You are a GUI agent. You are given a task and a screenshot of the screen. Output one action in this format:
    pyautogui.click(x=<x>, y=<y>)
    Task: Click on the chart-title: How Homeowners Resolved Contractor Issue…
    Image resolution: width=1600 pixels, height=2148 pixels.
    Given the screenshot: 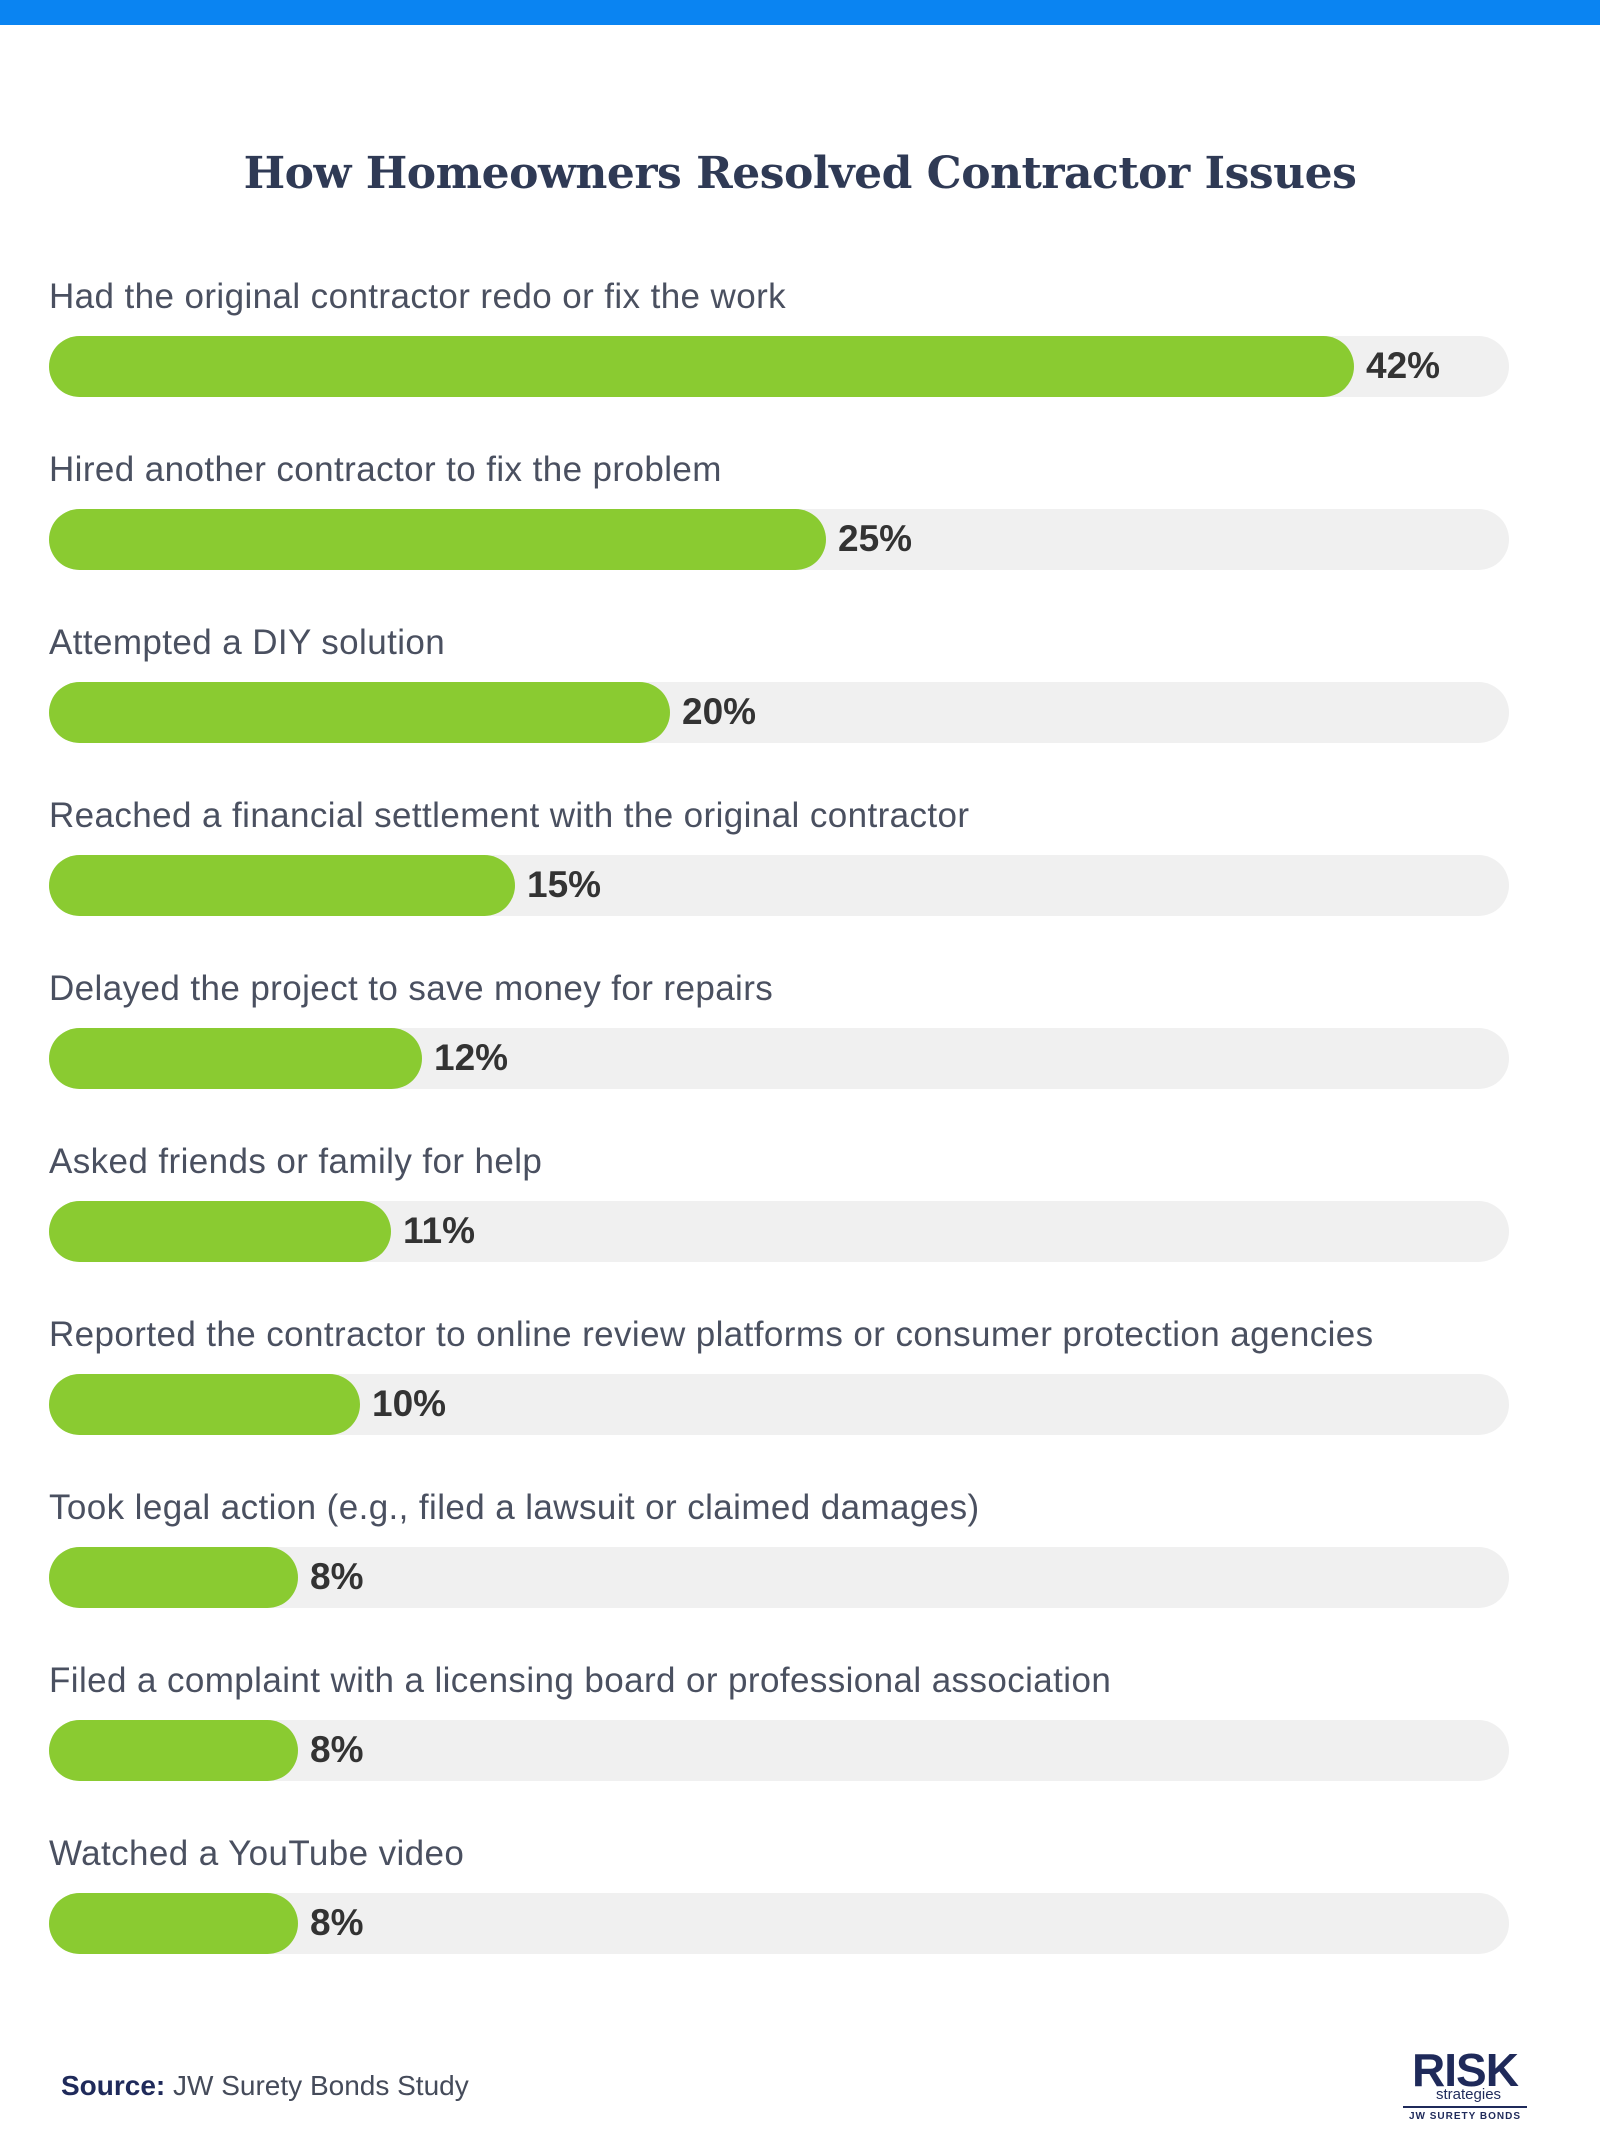 What is the action you would take?
    pyautogui.click(x=800, y=173)
    